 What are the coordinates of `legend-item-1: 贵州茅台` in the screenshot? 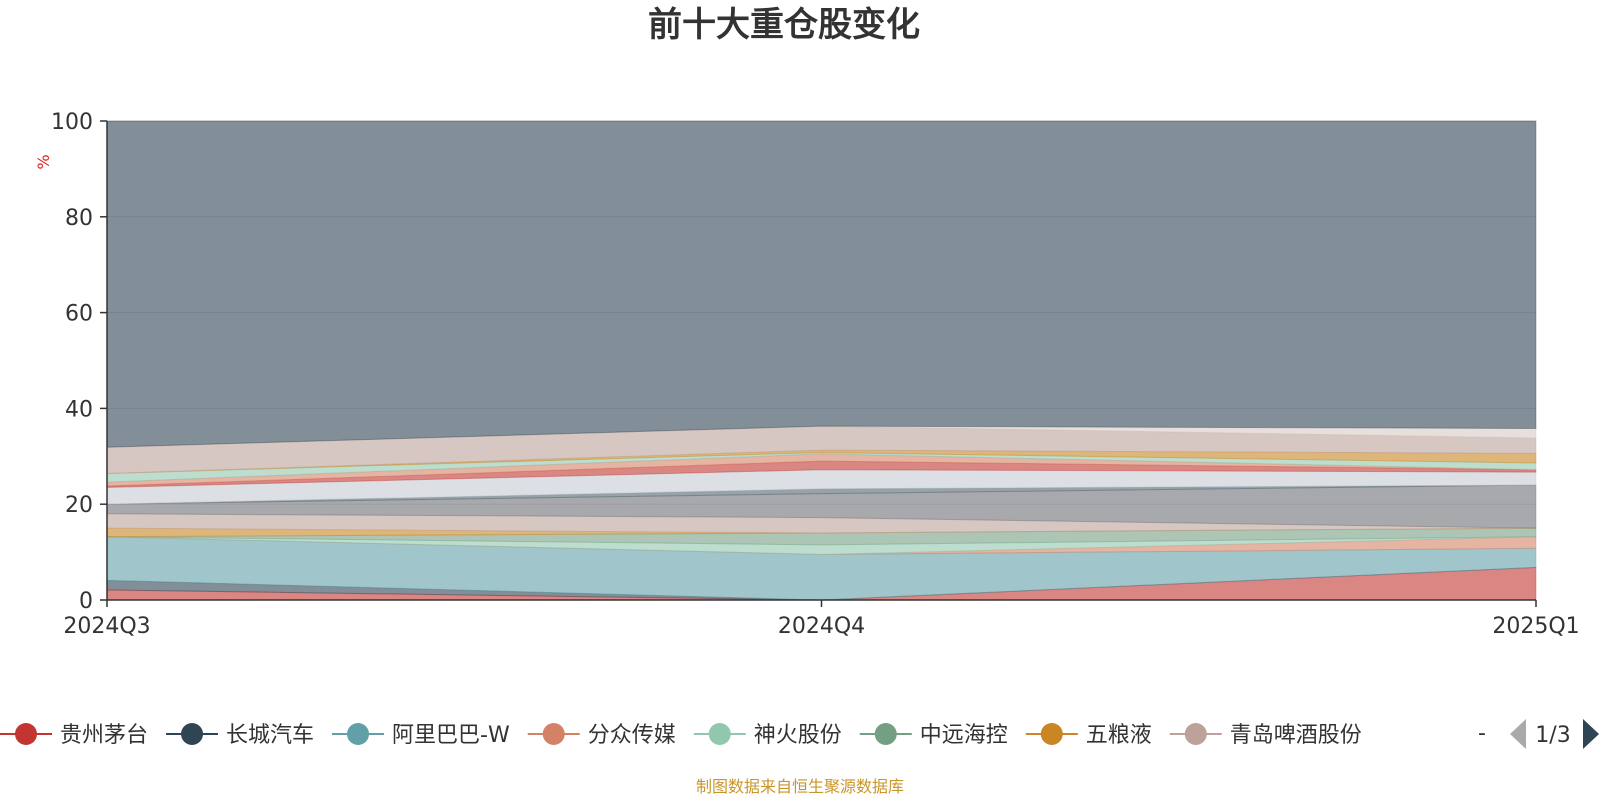 It's located at (74, 735).